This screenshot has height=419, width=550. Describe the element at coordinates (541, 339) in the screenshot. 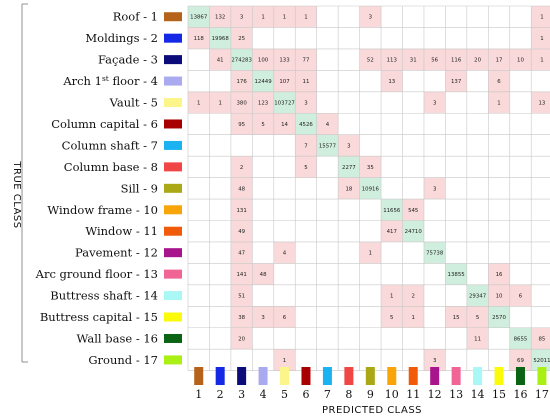

I see `cell-value-r16-c17: 85` at that location.